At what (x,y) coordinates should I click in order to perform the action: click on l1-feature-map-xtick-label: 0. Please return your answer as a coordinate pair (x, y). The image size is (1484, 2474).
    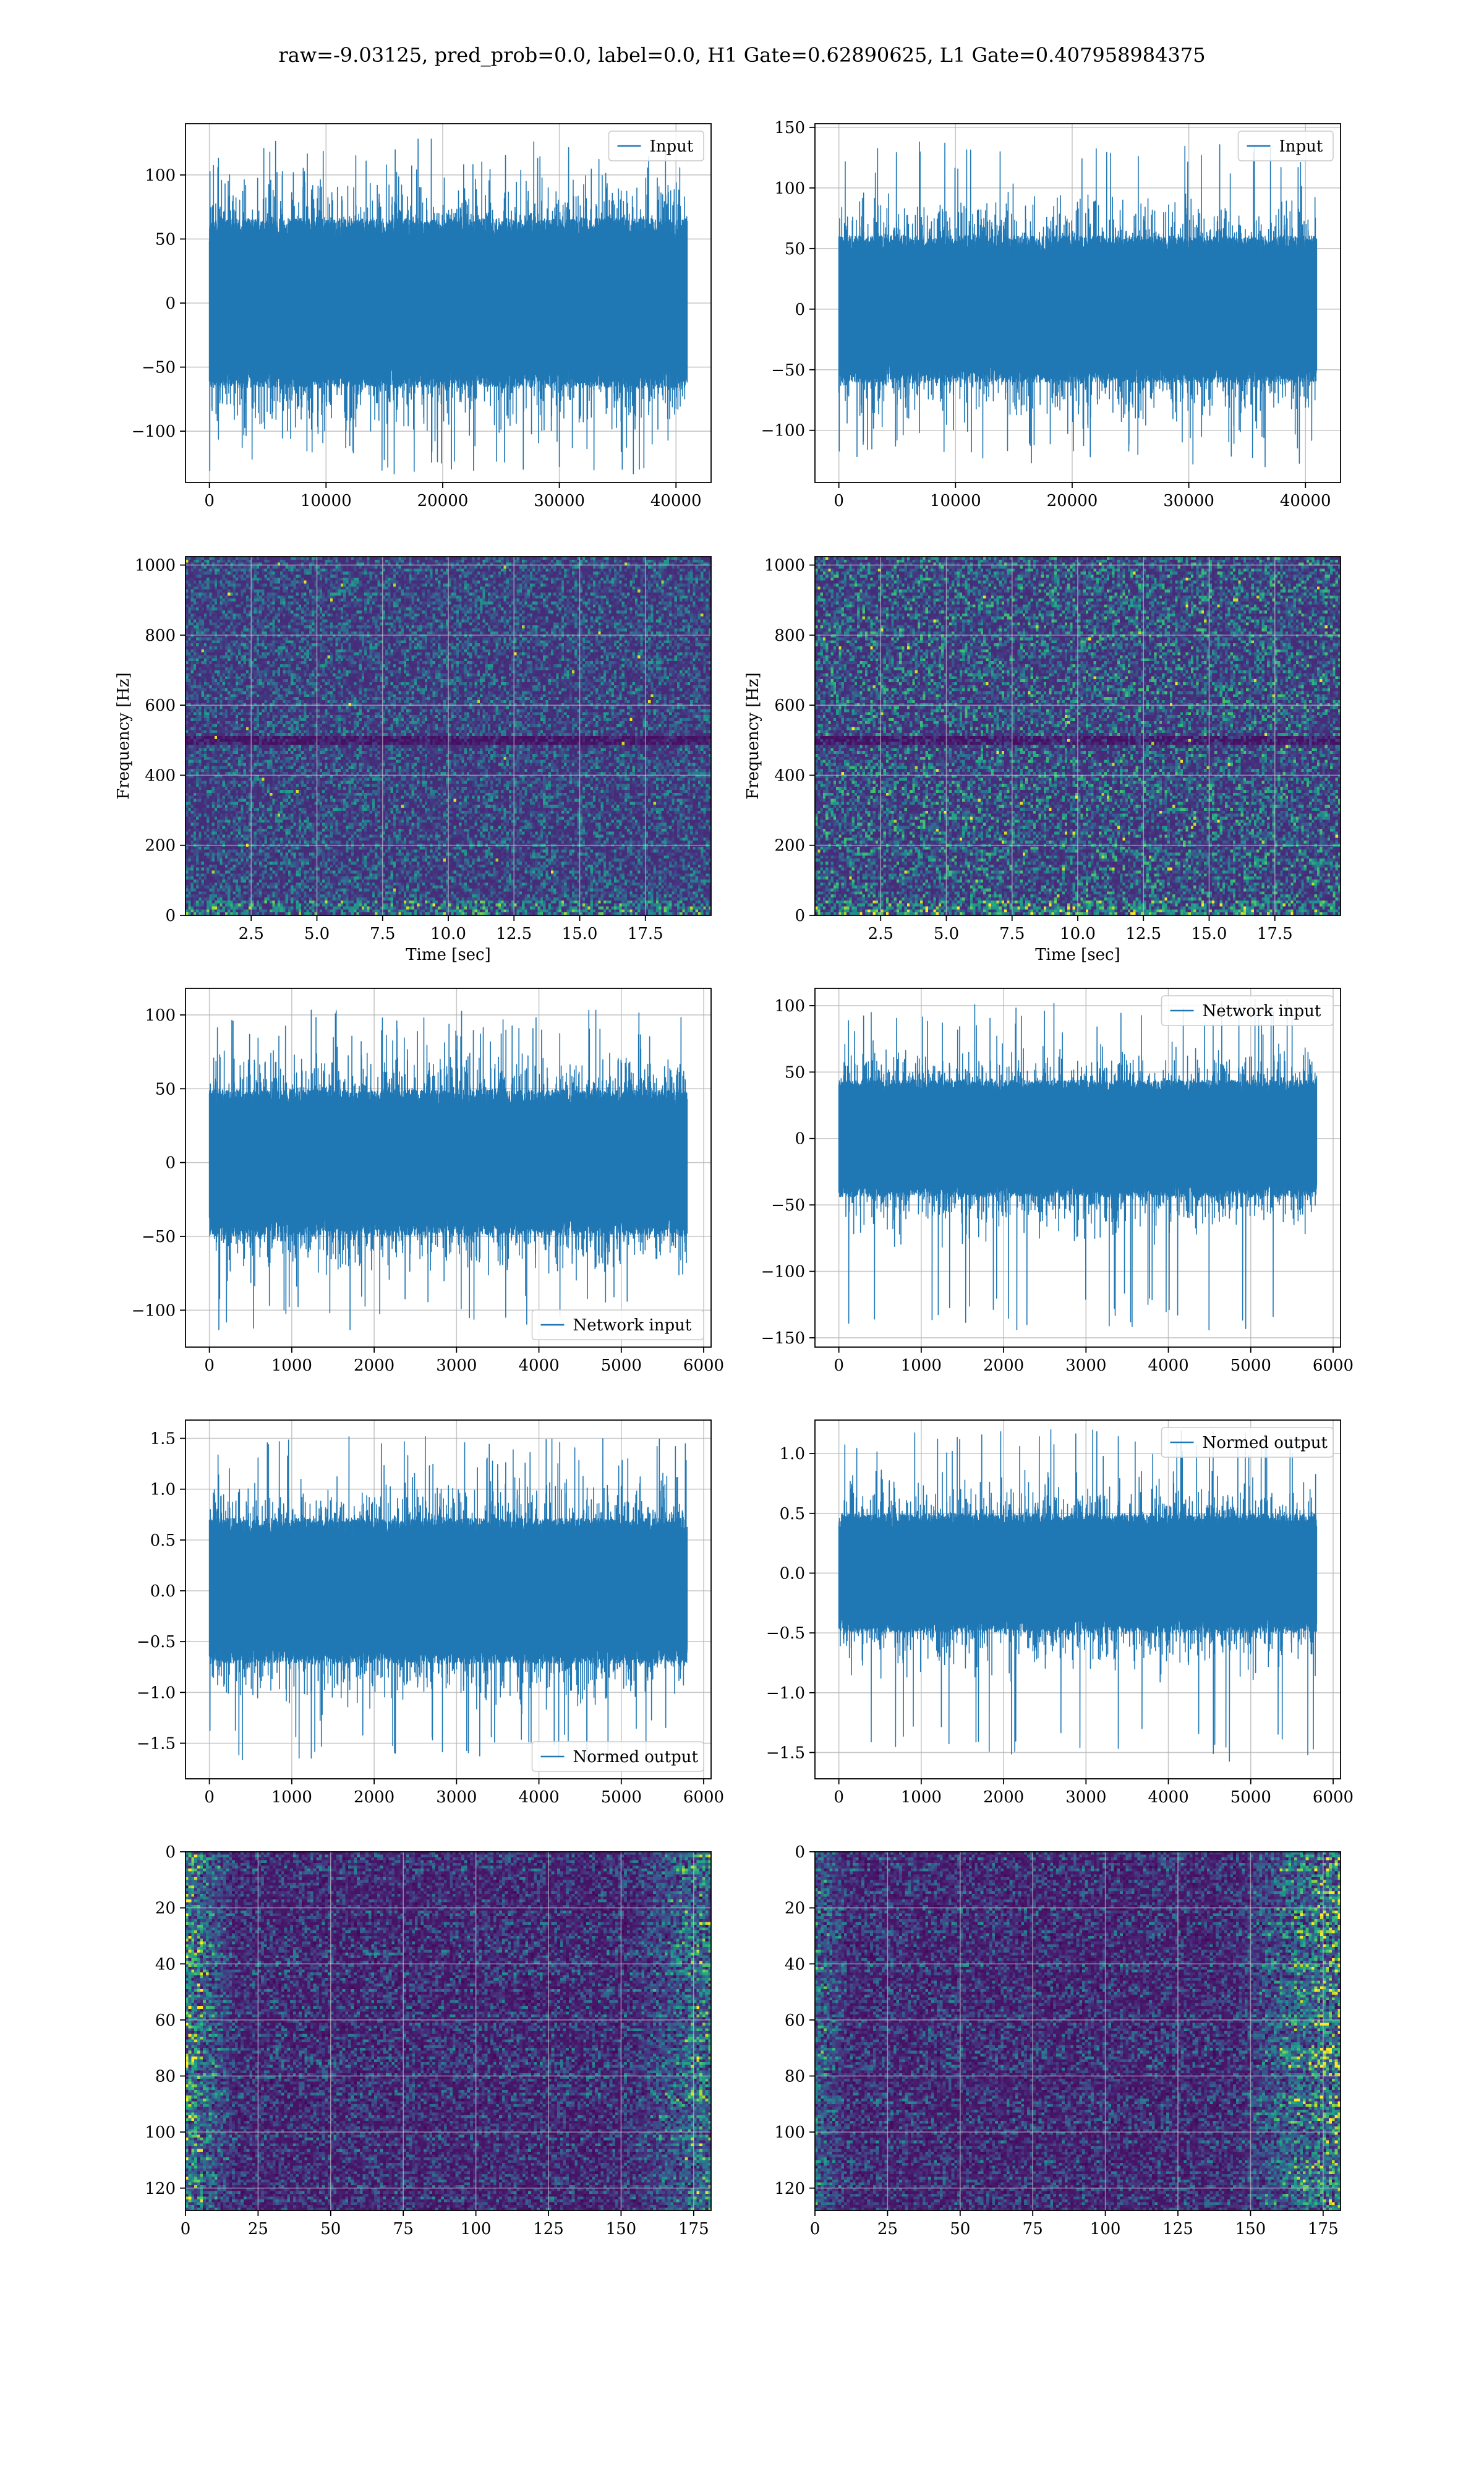
    Looking at the image, I should click on (815, 2229).